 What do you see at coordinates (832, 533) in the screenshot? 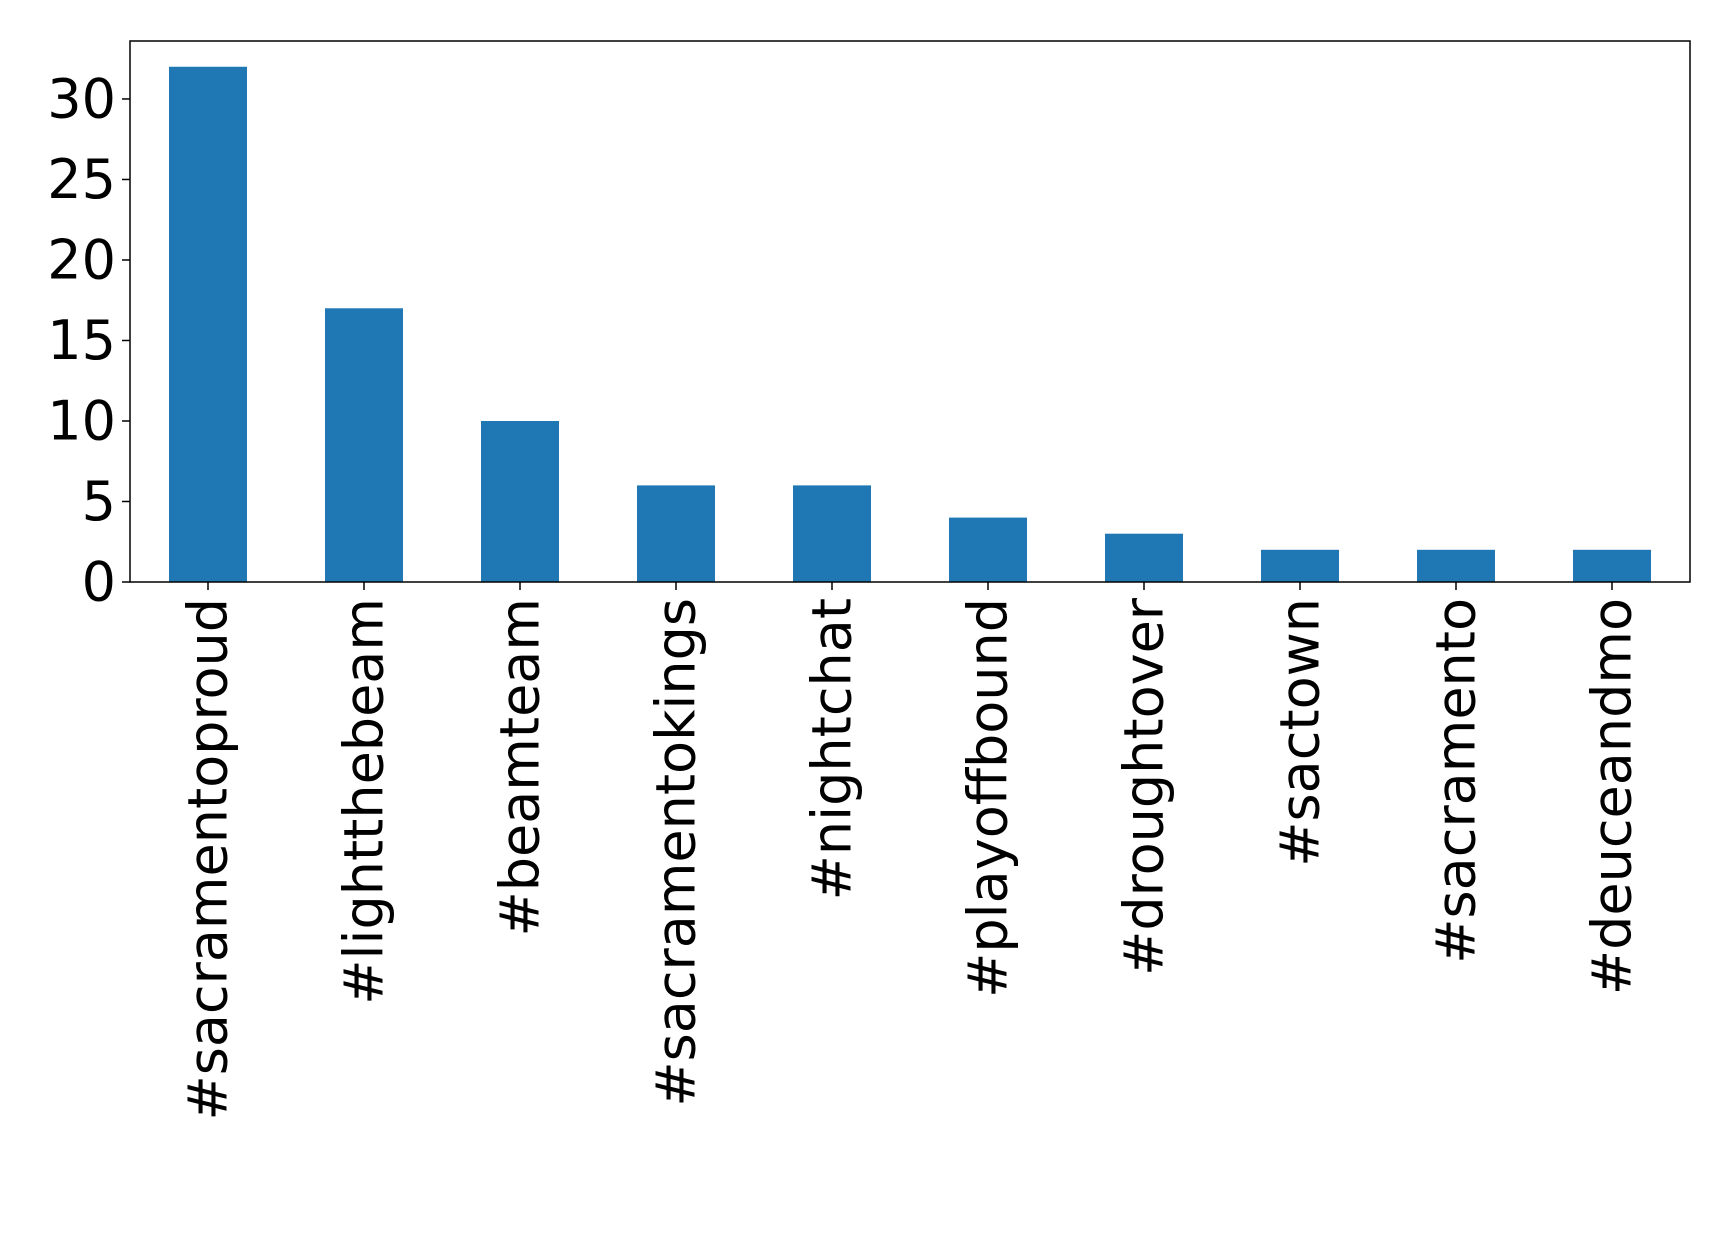
I see `bar-nightchat` at bounding box center [832, 533].